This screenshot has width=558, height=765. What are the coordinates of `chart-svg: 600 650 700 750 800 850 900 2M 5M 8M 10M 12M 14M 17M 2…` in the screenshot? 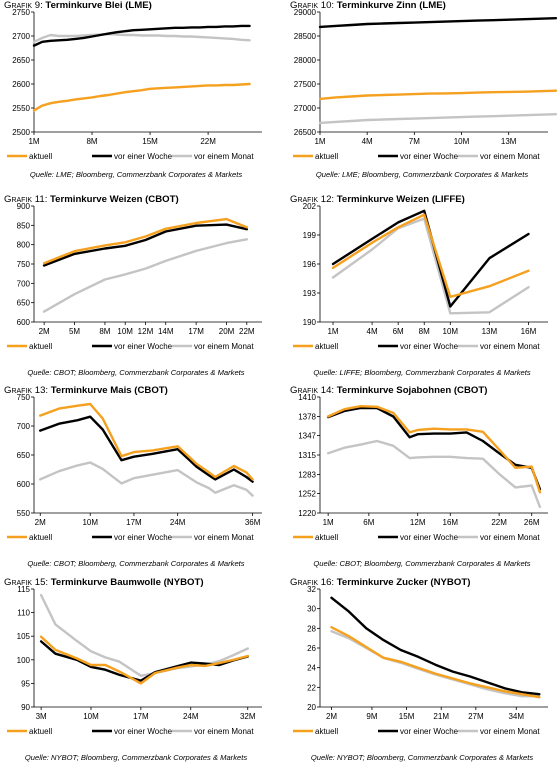 It's located at (134, 276).